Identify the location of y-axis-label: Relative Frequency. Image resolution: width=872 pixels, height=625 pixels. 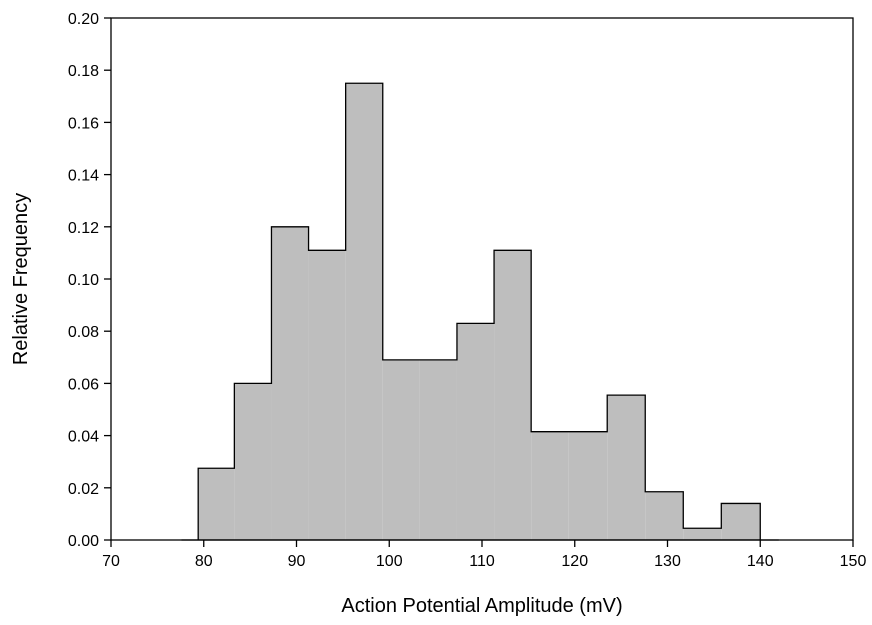
(21, 279).